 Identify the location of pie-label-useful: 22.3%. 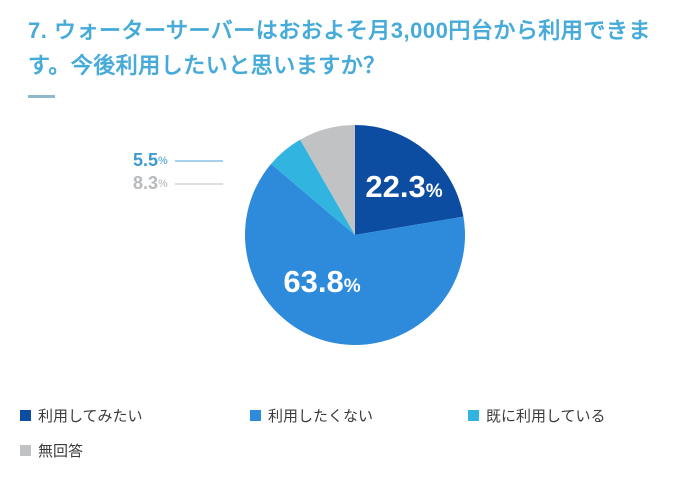
(403, 187).